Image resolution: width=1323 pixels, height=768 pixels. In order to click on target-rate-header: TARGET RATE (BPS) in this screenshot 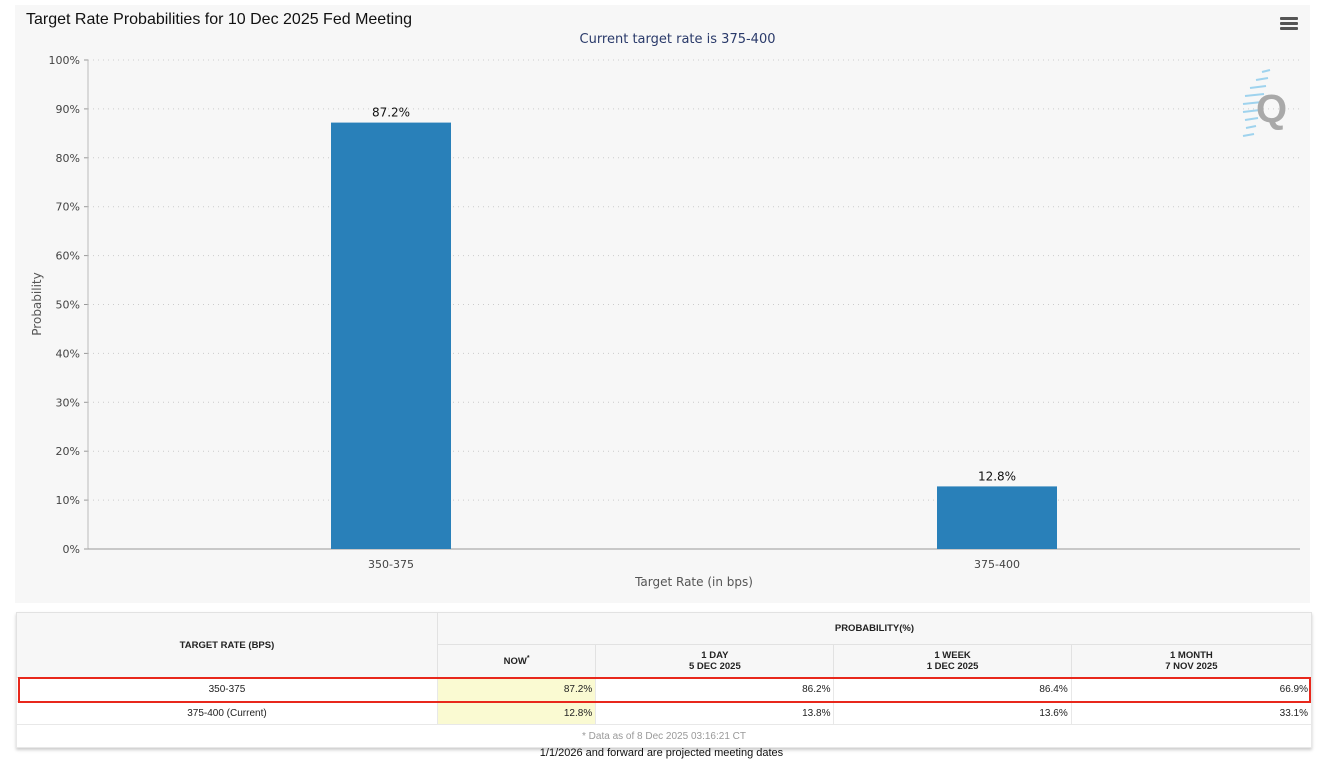, I will do `click(227, 645)`.